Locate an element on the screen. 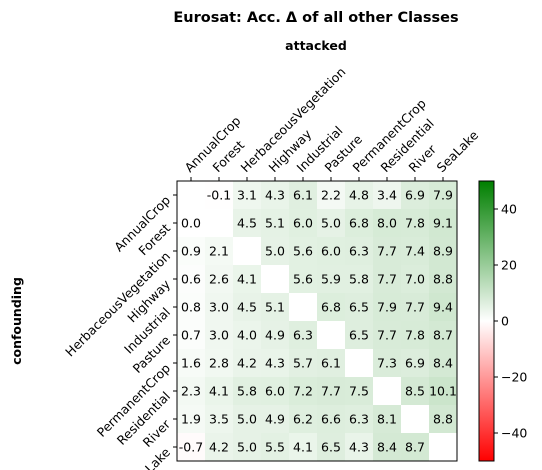 Image resolution: width=542 pixels, height=470 pixels. colorbar-tick-label: 40 is located at coordinates (509, 209).